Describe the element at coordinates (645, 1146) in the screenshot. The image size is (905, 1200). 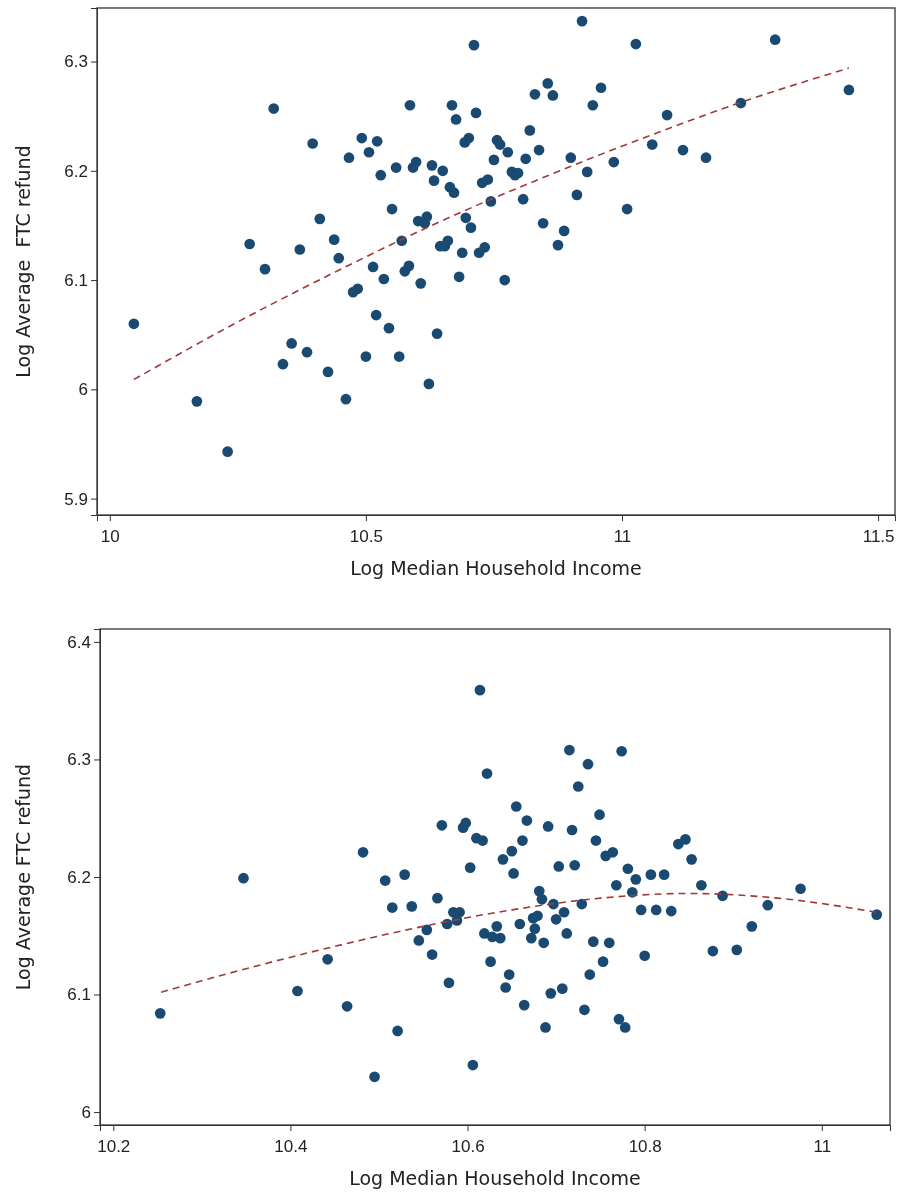
I see `x-tick-label: 10.8` at that location.